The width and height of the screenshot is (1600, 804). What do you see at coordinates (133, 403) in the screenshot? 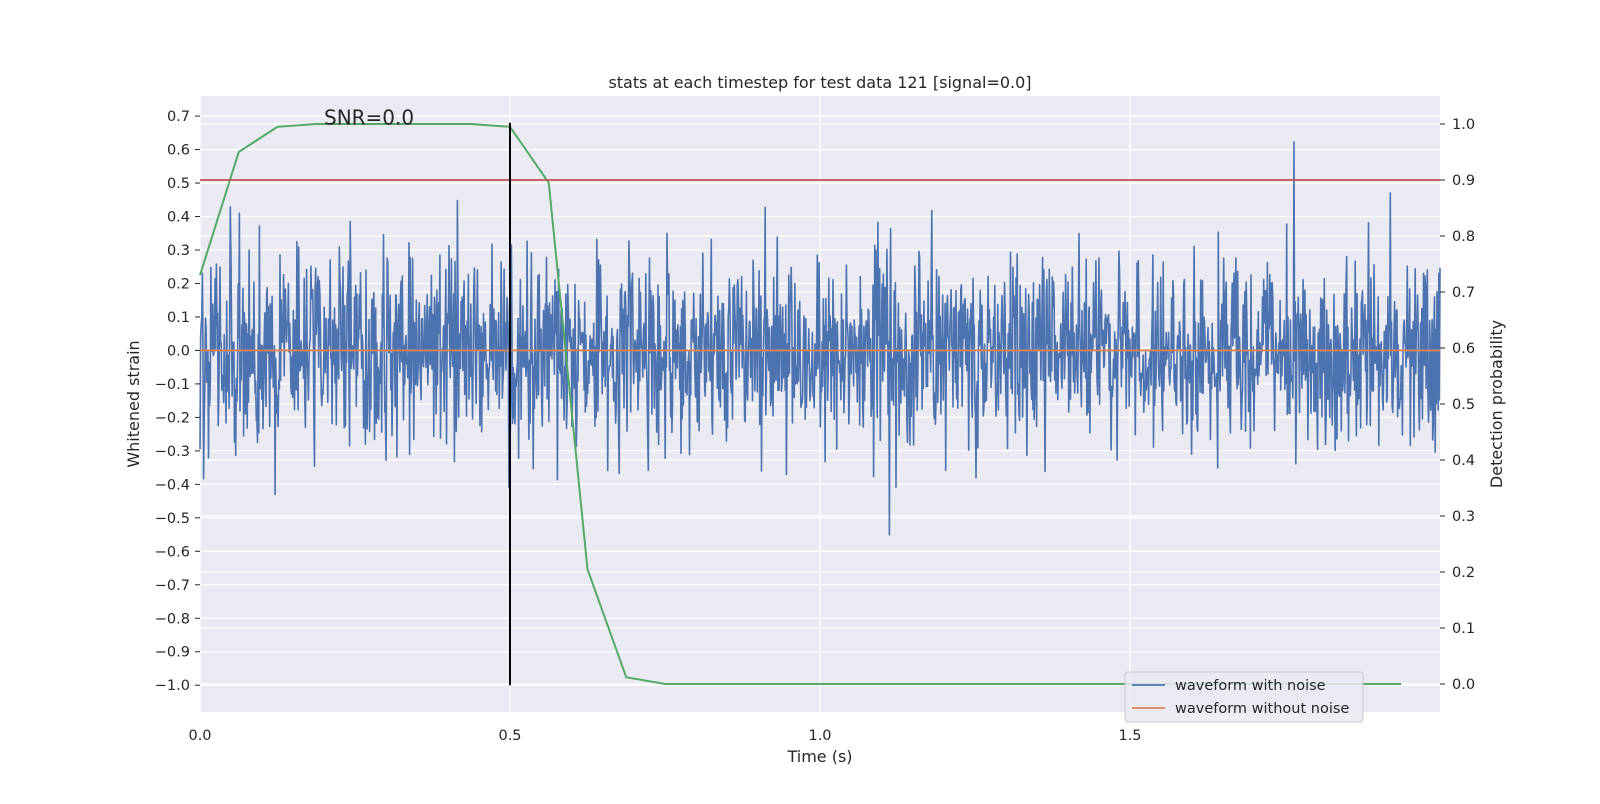
I see `y-axis-label: Whitened strain` at bounding box center [133, 403].